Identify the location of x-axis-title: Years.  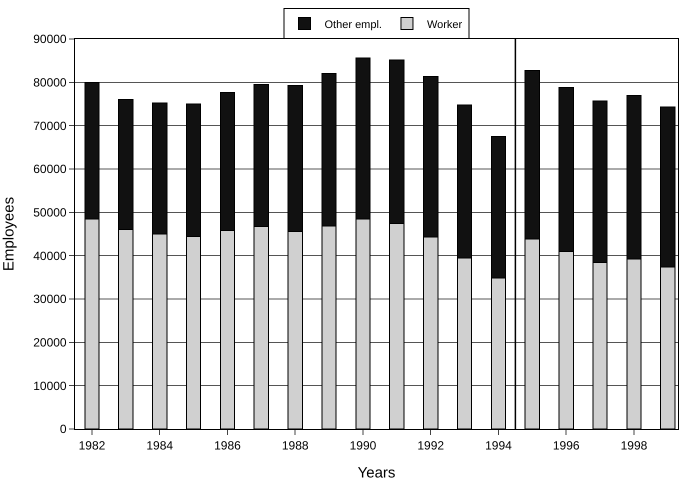
(377, 473).